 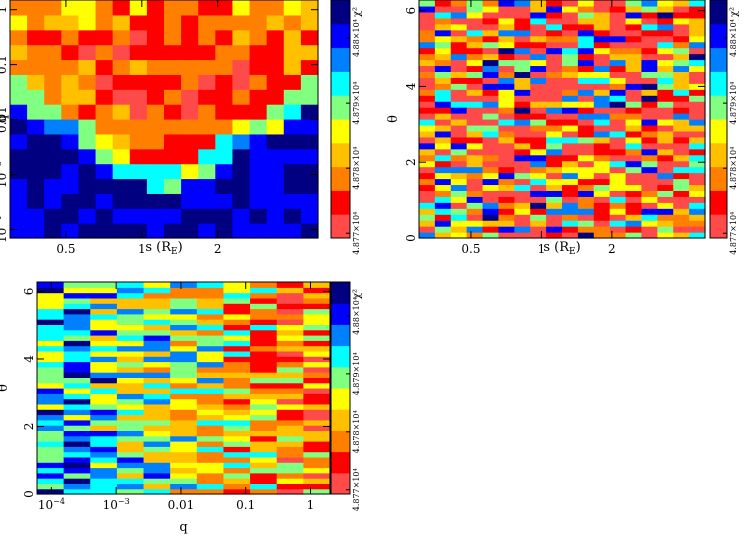 What do you see at coordinates (357, 294) in the screenshot?
I see `colorbar-label: χ²` at bounding box center [357, 294].